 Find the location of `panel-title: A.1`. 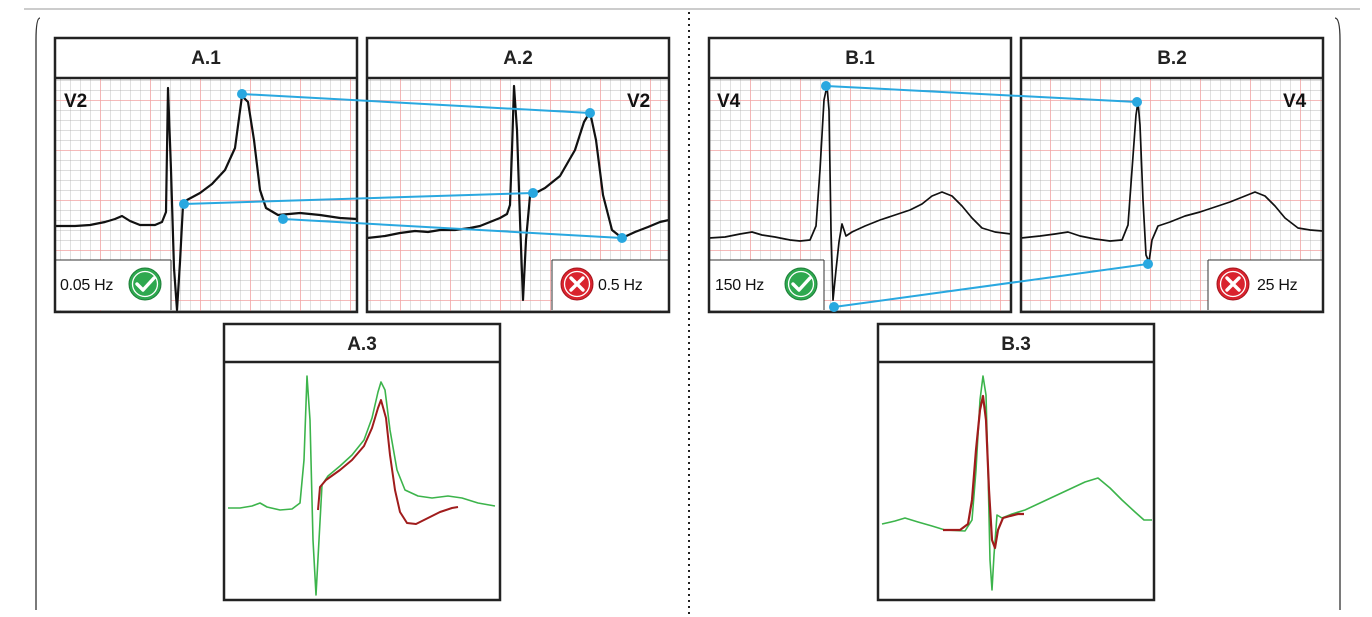

panel-title: A.1 is located at coordinates (206, 58).